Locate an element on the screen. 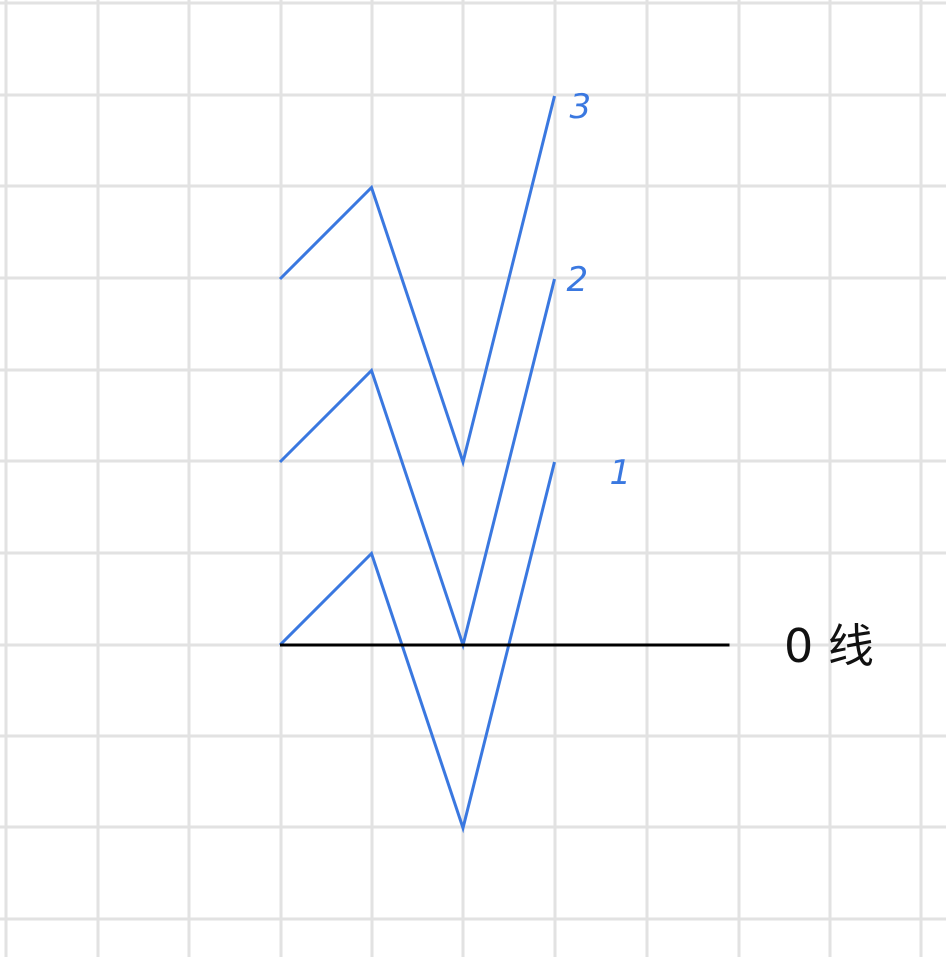 This screenshot has height=957, width=946. zero-line-label: 0 线 is located at coordinates (829, 646).